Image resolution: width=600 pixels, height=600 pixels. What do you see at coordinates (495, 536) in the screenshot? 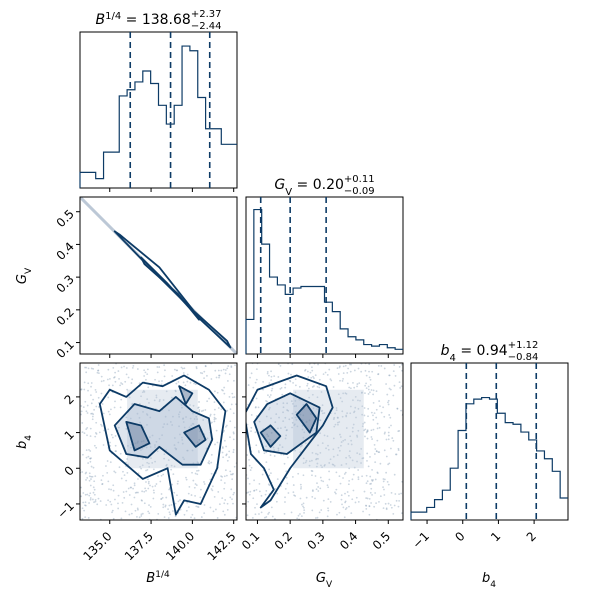
I see `x-tick-label: 1` at bounding box center [495, 536].